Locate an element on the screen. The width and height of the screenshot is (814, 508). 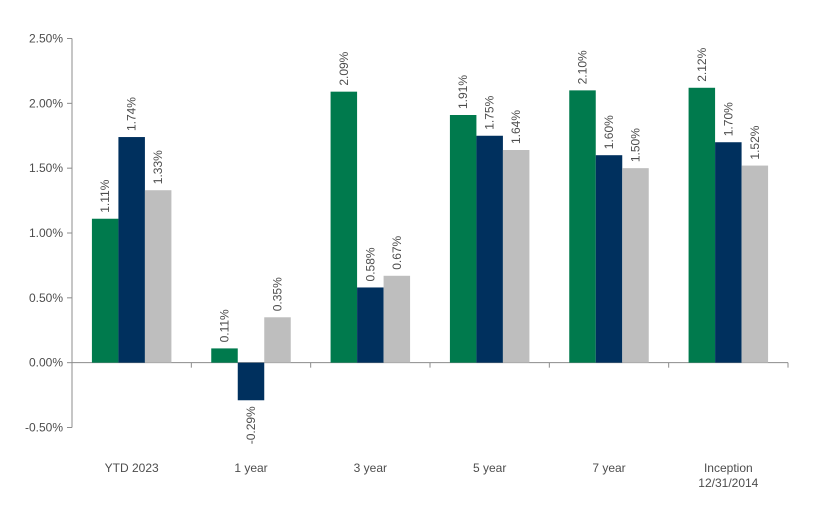
x-category-label: 7 year is located at coordinates (608, 468).